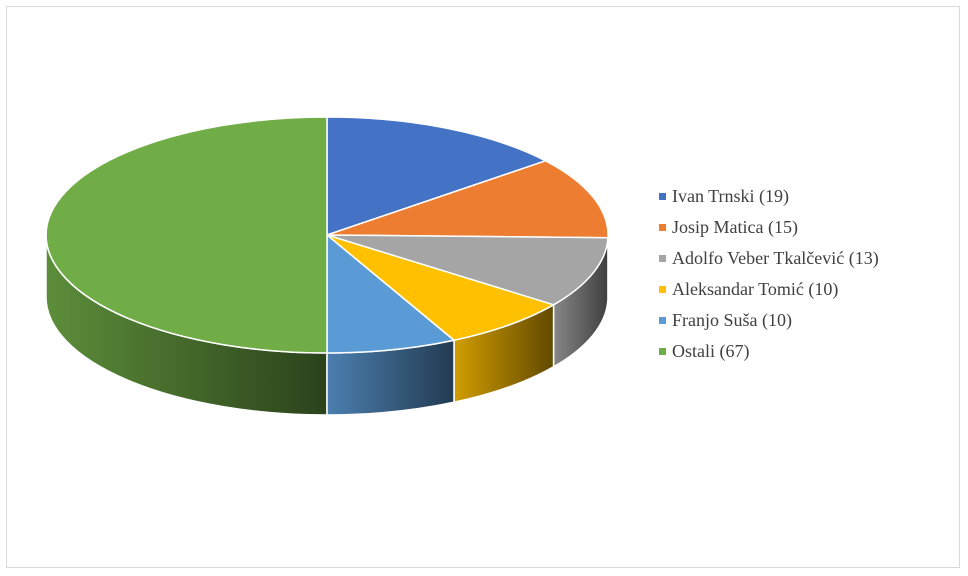 This screenshot has width=968, height=576. I want to click on legend-label: Ostali (67), so click(711, 351).